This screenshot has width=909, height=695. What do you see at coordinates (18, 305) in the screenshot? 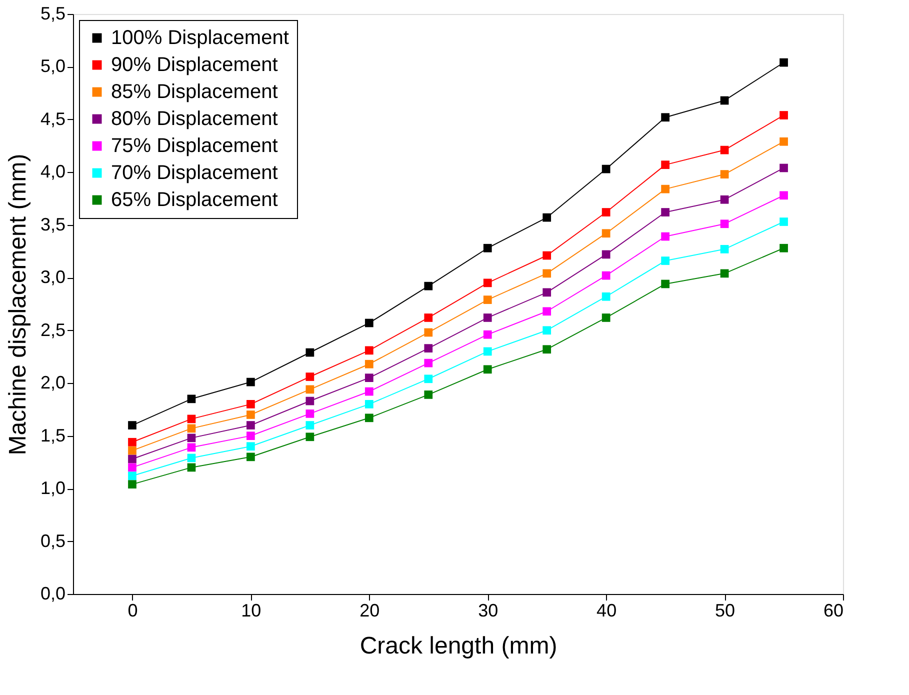
I see `y-axis-title: Machine displacement (mm)` at bounding box center [18, 305].